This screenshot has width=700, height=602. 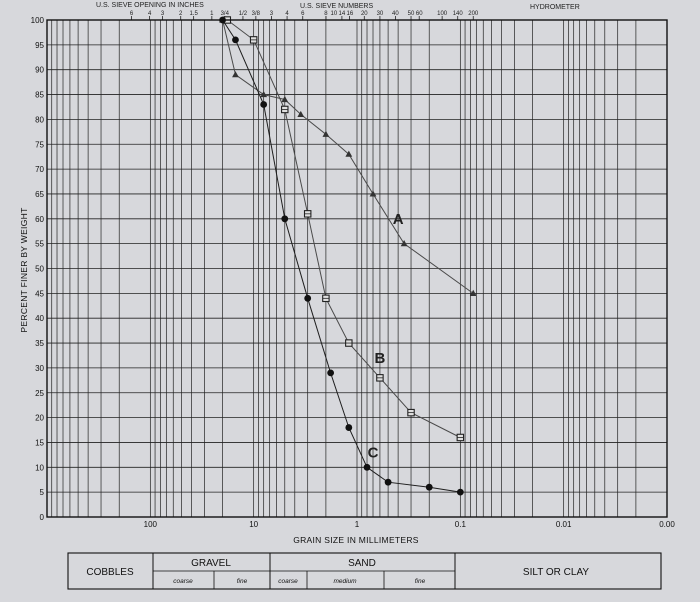 I want to click on sieve-number-label: 200, so click(x=473, y=14).